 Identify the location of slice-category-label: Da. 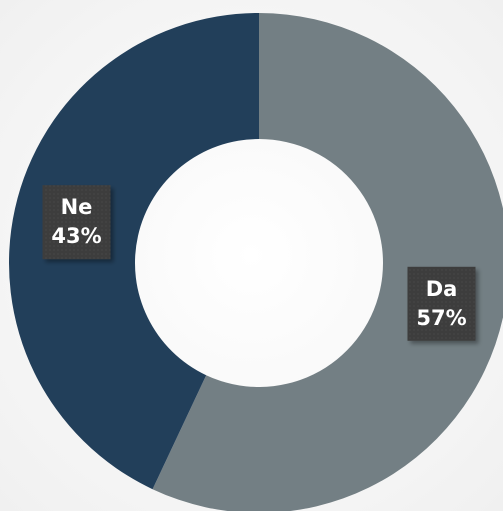
(442, 289).